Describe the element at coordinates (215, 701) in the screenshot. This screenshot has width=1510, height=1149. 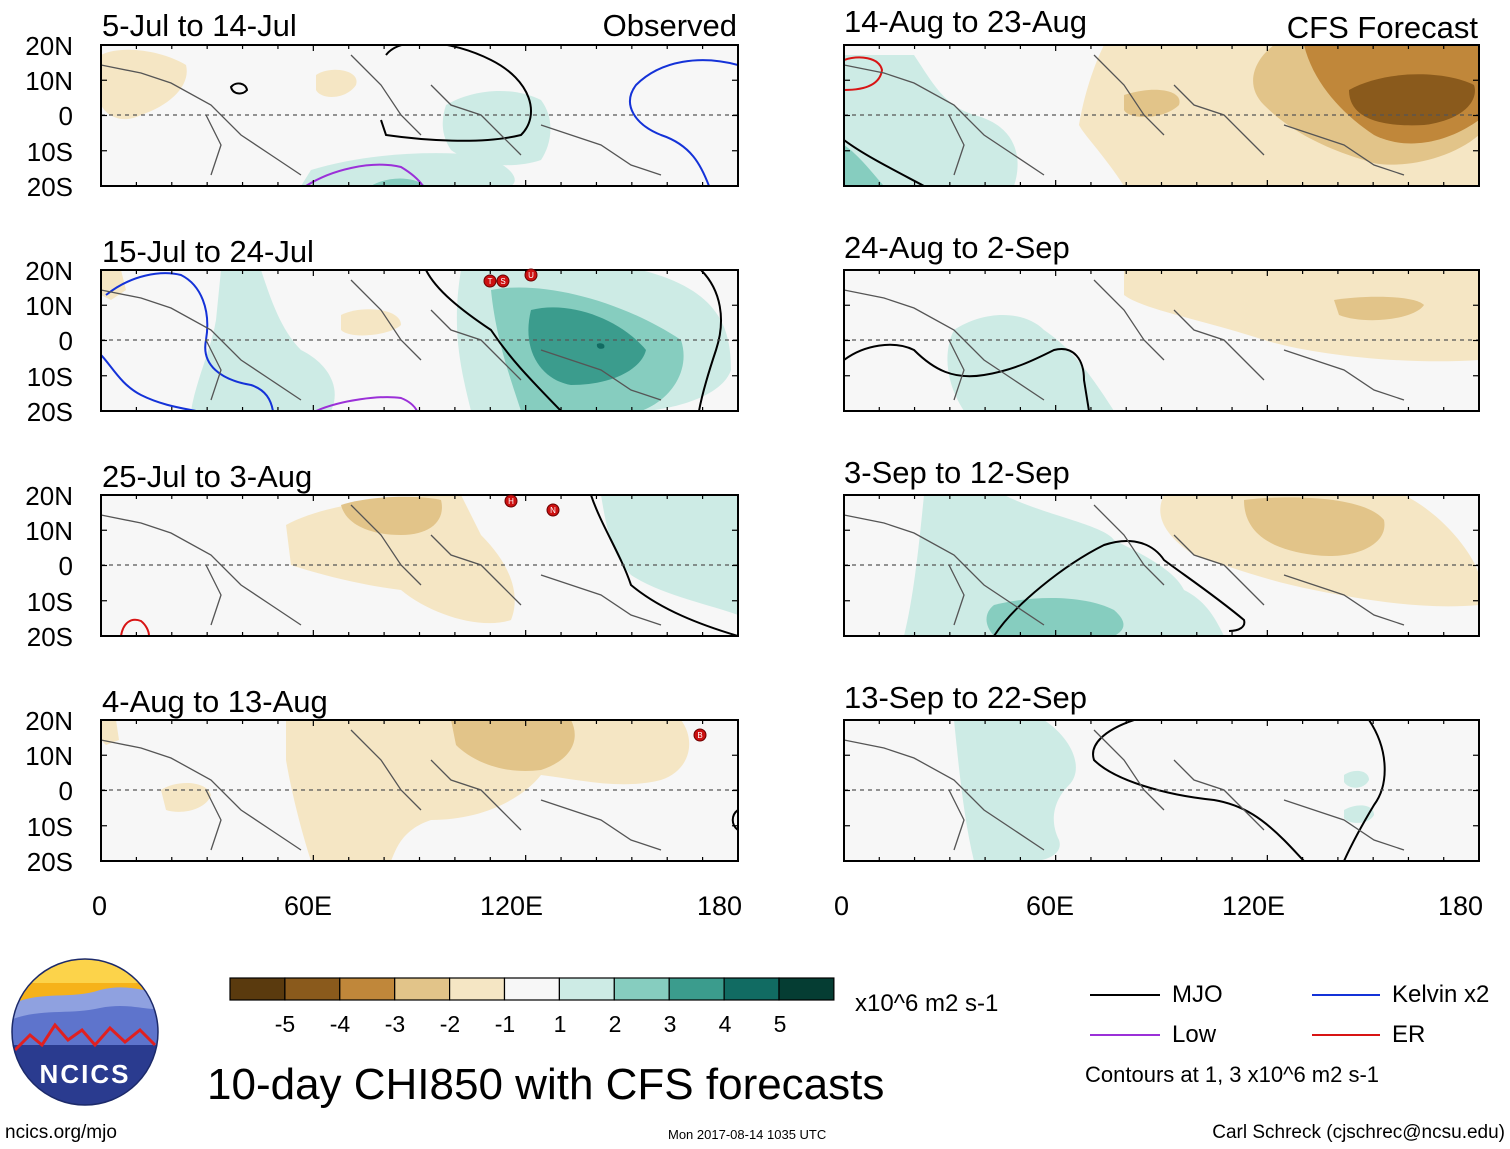
I see `panel-title-obs-4: 4-Aug to 13-Aug` at that location.